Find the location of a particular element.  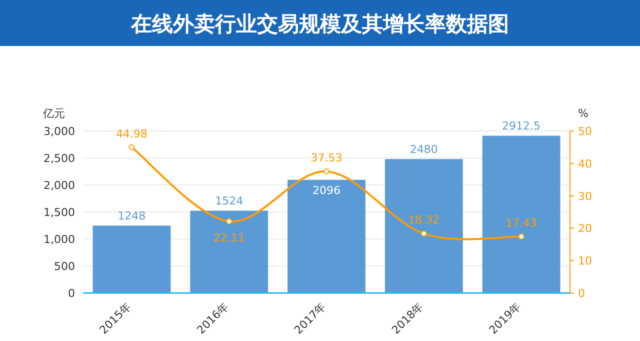

y-tick-label: 500 is located at coordinates (64, 266).